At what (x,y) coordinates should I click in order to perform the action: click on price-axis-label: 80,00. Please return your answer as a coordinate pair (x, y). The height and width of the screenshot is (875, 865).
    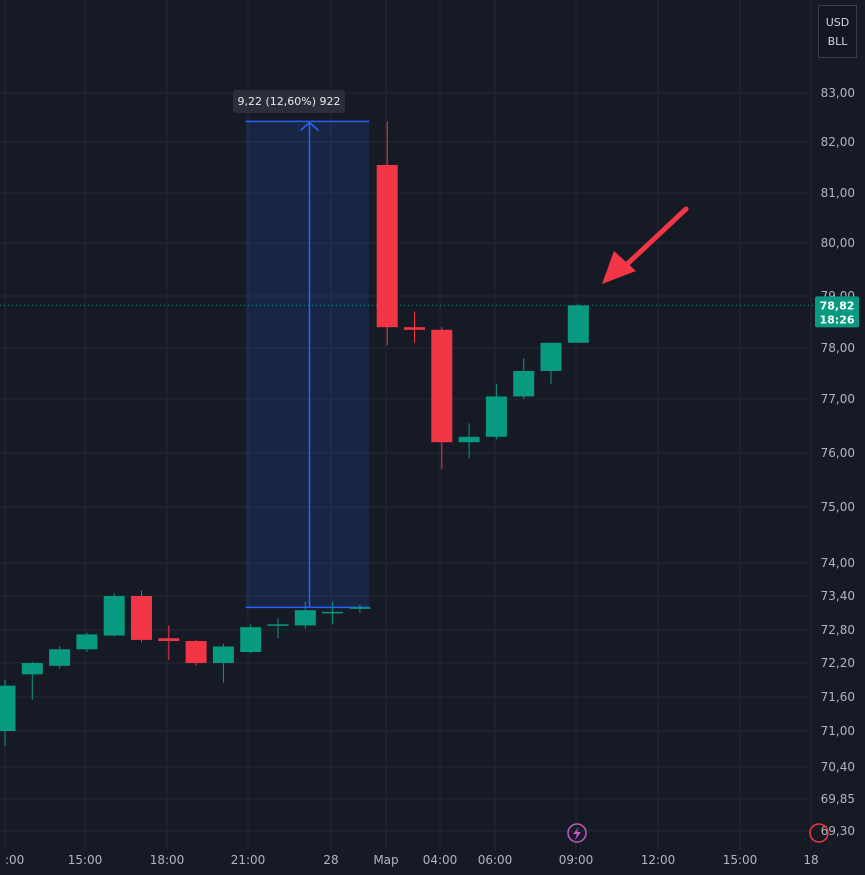
    Looking at the image, I should click on (838, 243).